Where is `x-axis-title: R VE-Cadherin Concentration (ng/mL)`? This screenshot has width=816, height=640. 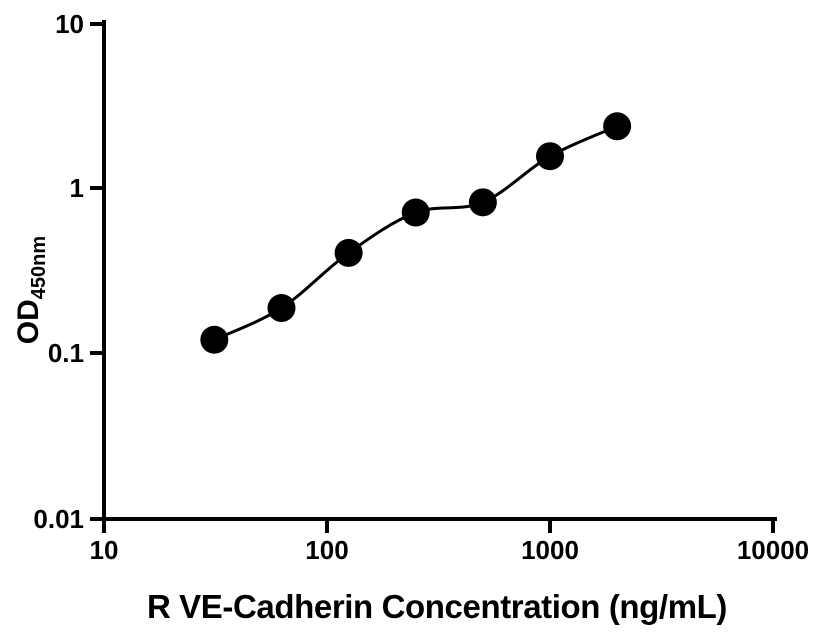
x-axis-title: R VE-Cadherin Concentration (ng/mL) is located at coordinates (437, 606).